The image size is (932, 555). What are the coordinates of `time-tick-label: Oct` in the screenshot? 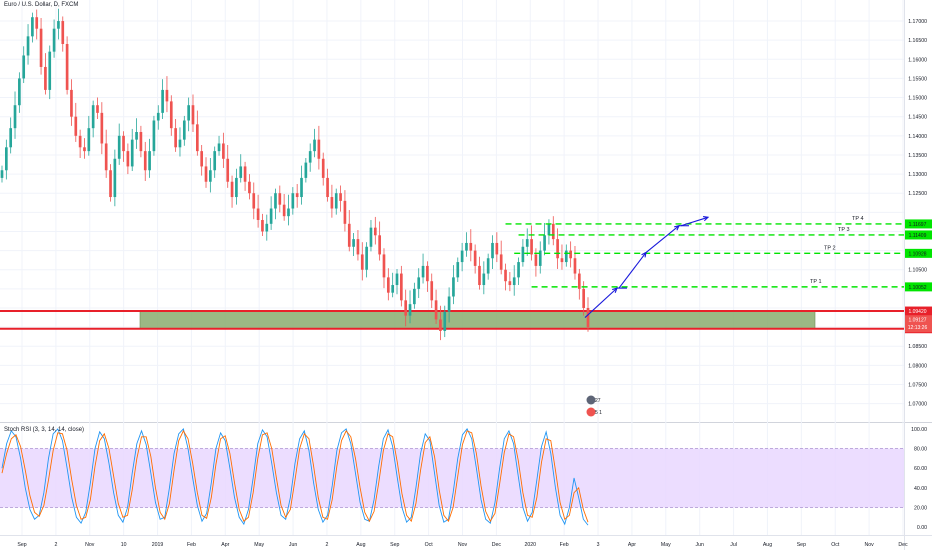 It's located at (835, 545).